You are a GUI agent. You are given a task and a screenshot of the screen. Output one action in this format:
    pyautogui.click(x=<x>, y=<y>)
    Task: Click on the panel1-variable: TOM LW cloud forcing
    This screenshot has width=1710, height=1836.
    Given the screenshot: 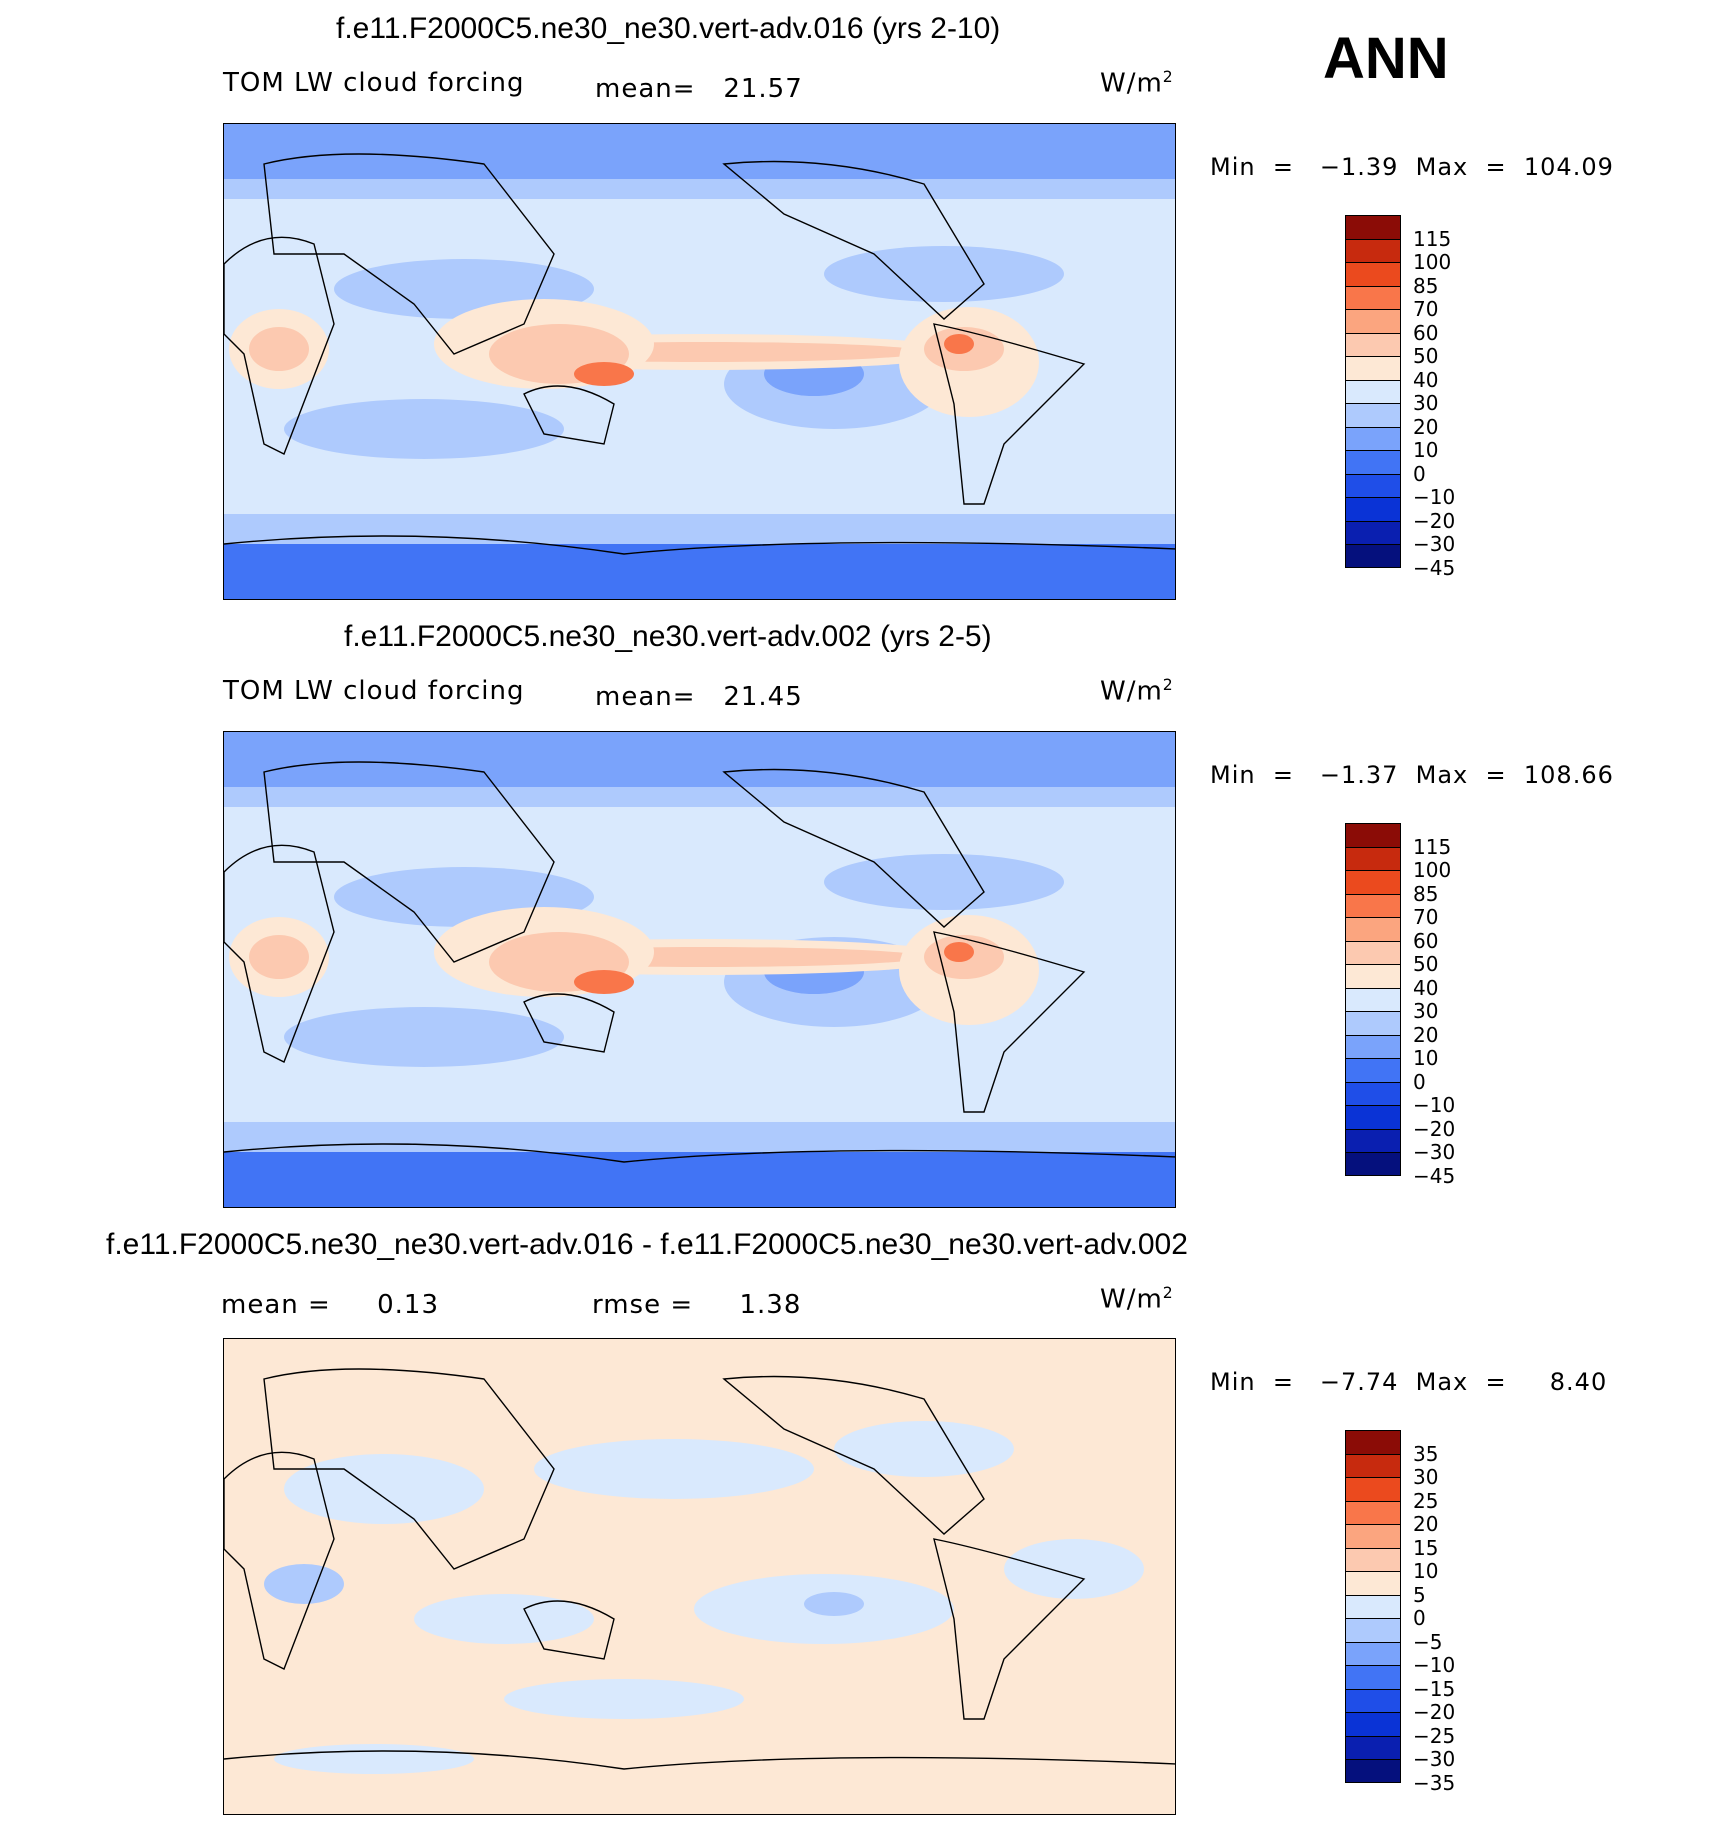 What is the action you would take?
    pyautogui.click(x=374, y=83)
    